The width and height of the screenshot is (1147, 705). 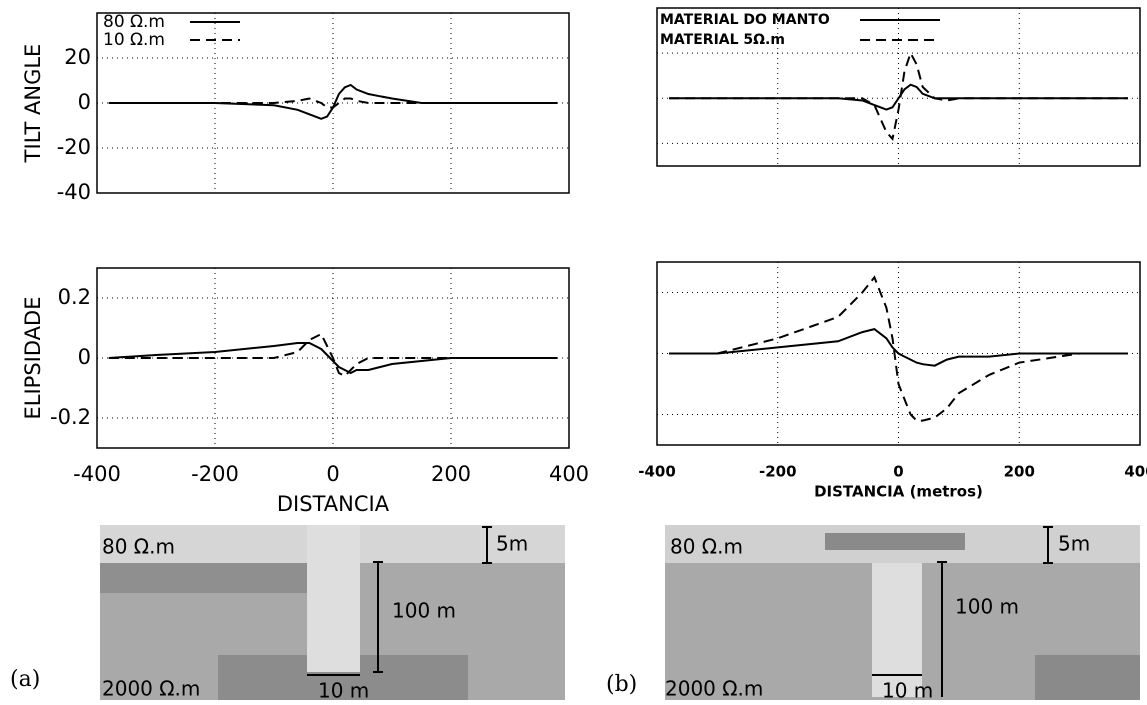 What do you see at coordinates (895, 541) in the screenshot?
I see `anomaly` at bounding box center [895, 541].